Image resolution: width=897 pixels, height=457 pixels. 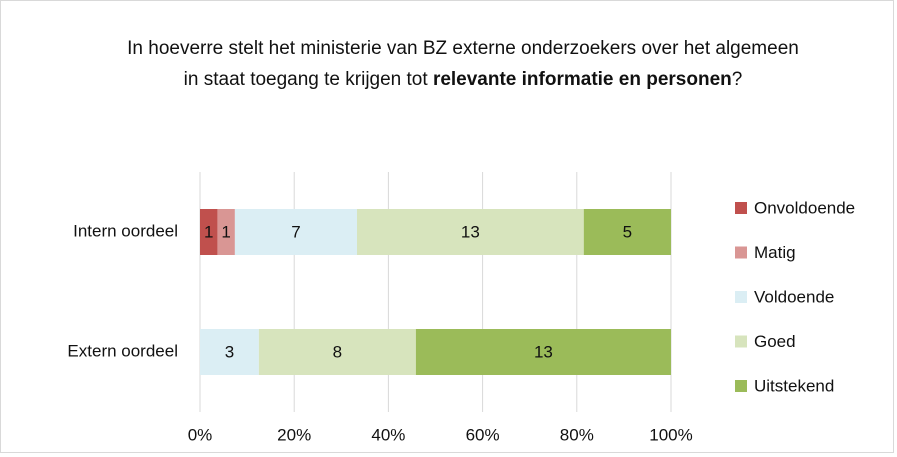 I want to click on title-part: ?, so click(x=737, y=79).